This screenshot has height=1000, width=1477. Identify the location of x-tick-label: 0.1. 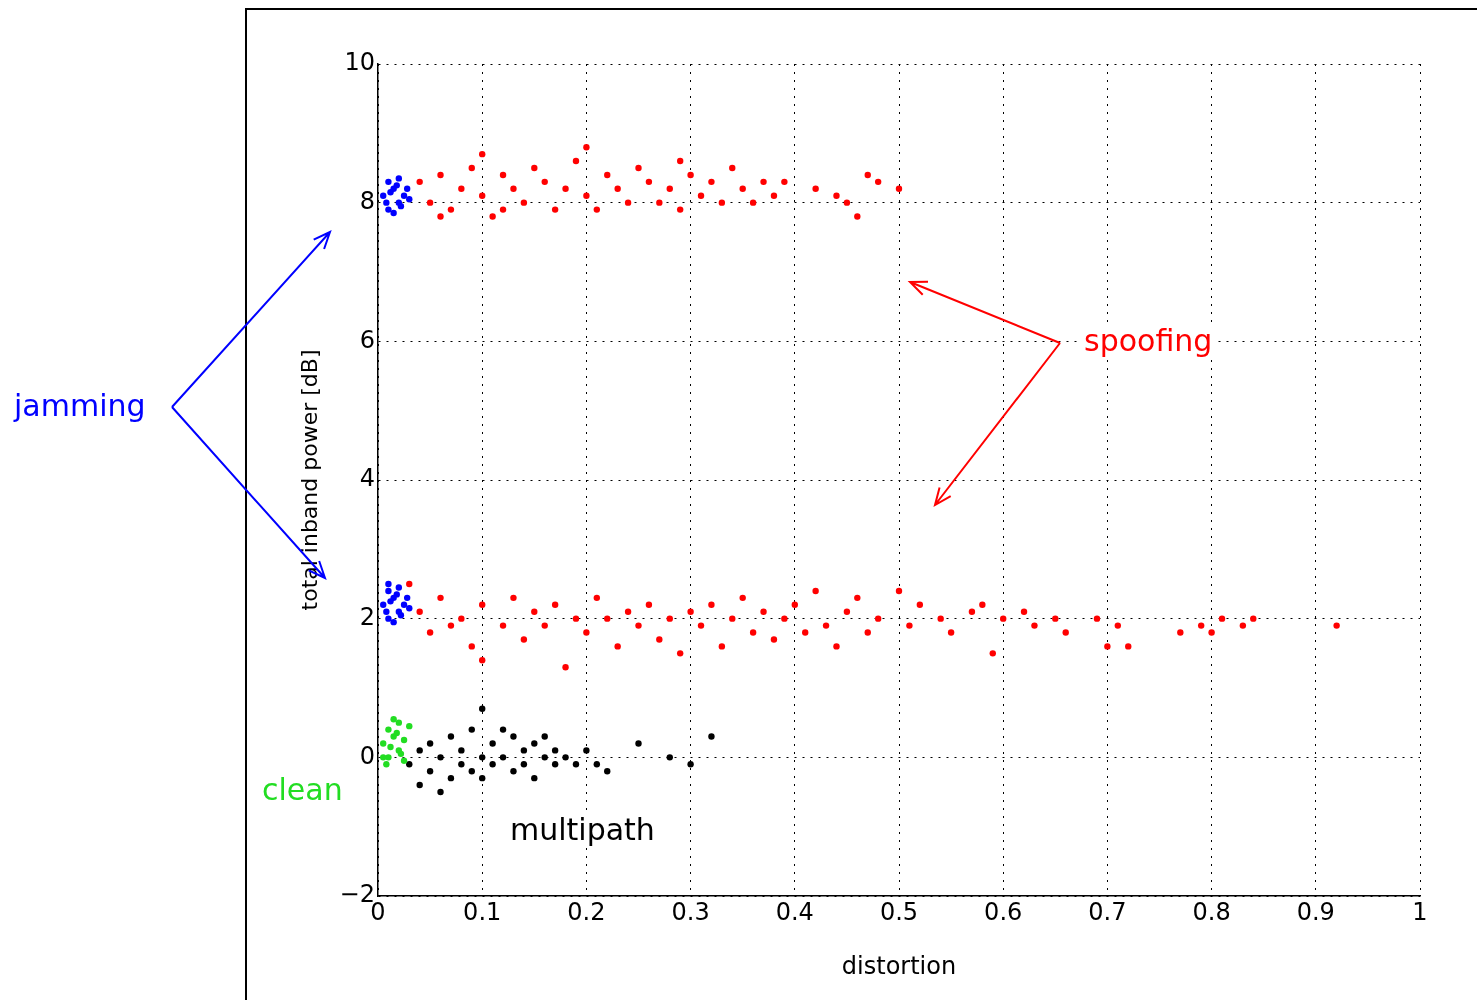
(482, 911).